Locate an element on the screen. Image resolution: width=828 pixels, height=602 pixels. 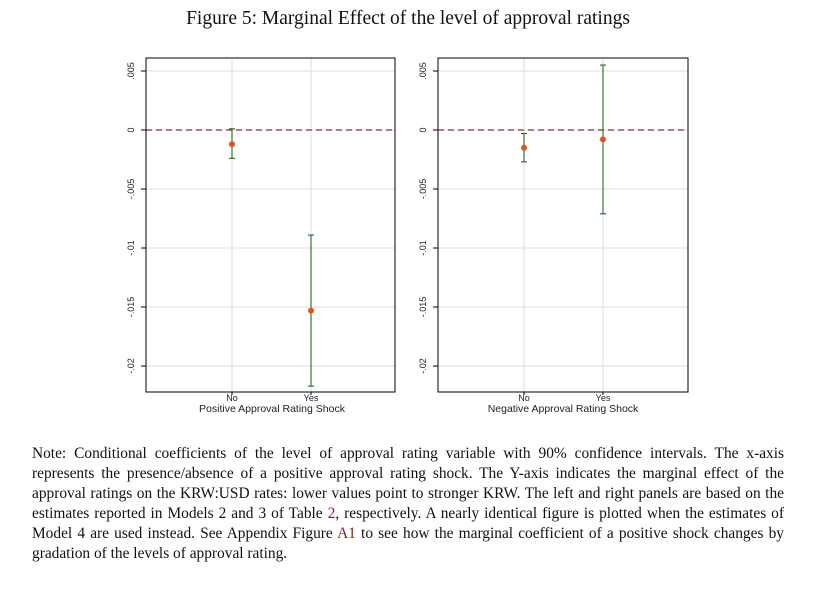
x-axis-title: Negative Approval Rating Shock is located at coordinates (563, 409).